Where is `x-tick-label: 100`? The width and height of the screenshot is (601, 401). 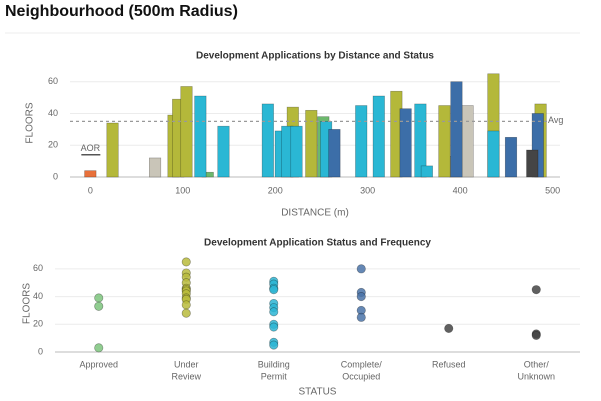 x-tick-label: 100 is located at coordinates (182, 190).